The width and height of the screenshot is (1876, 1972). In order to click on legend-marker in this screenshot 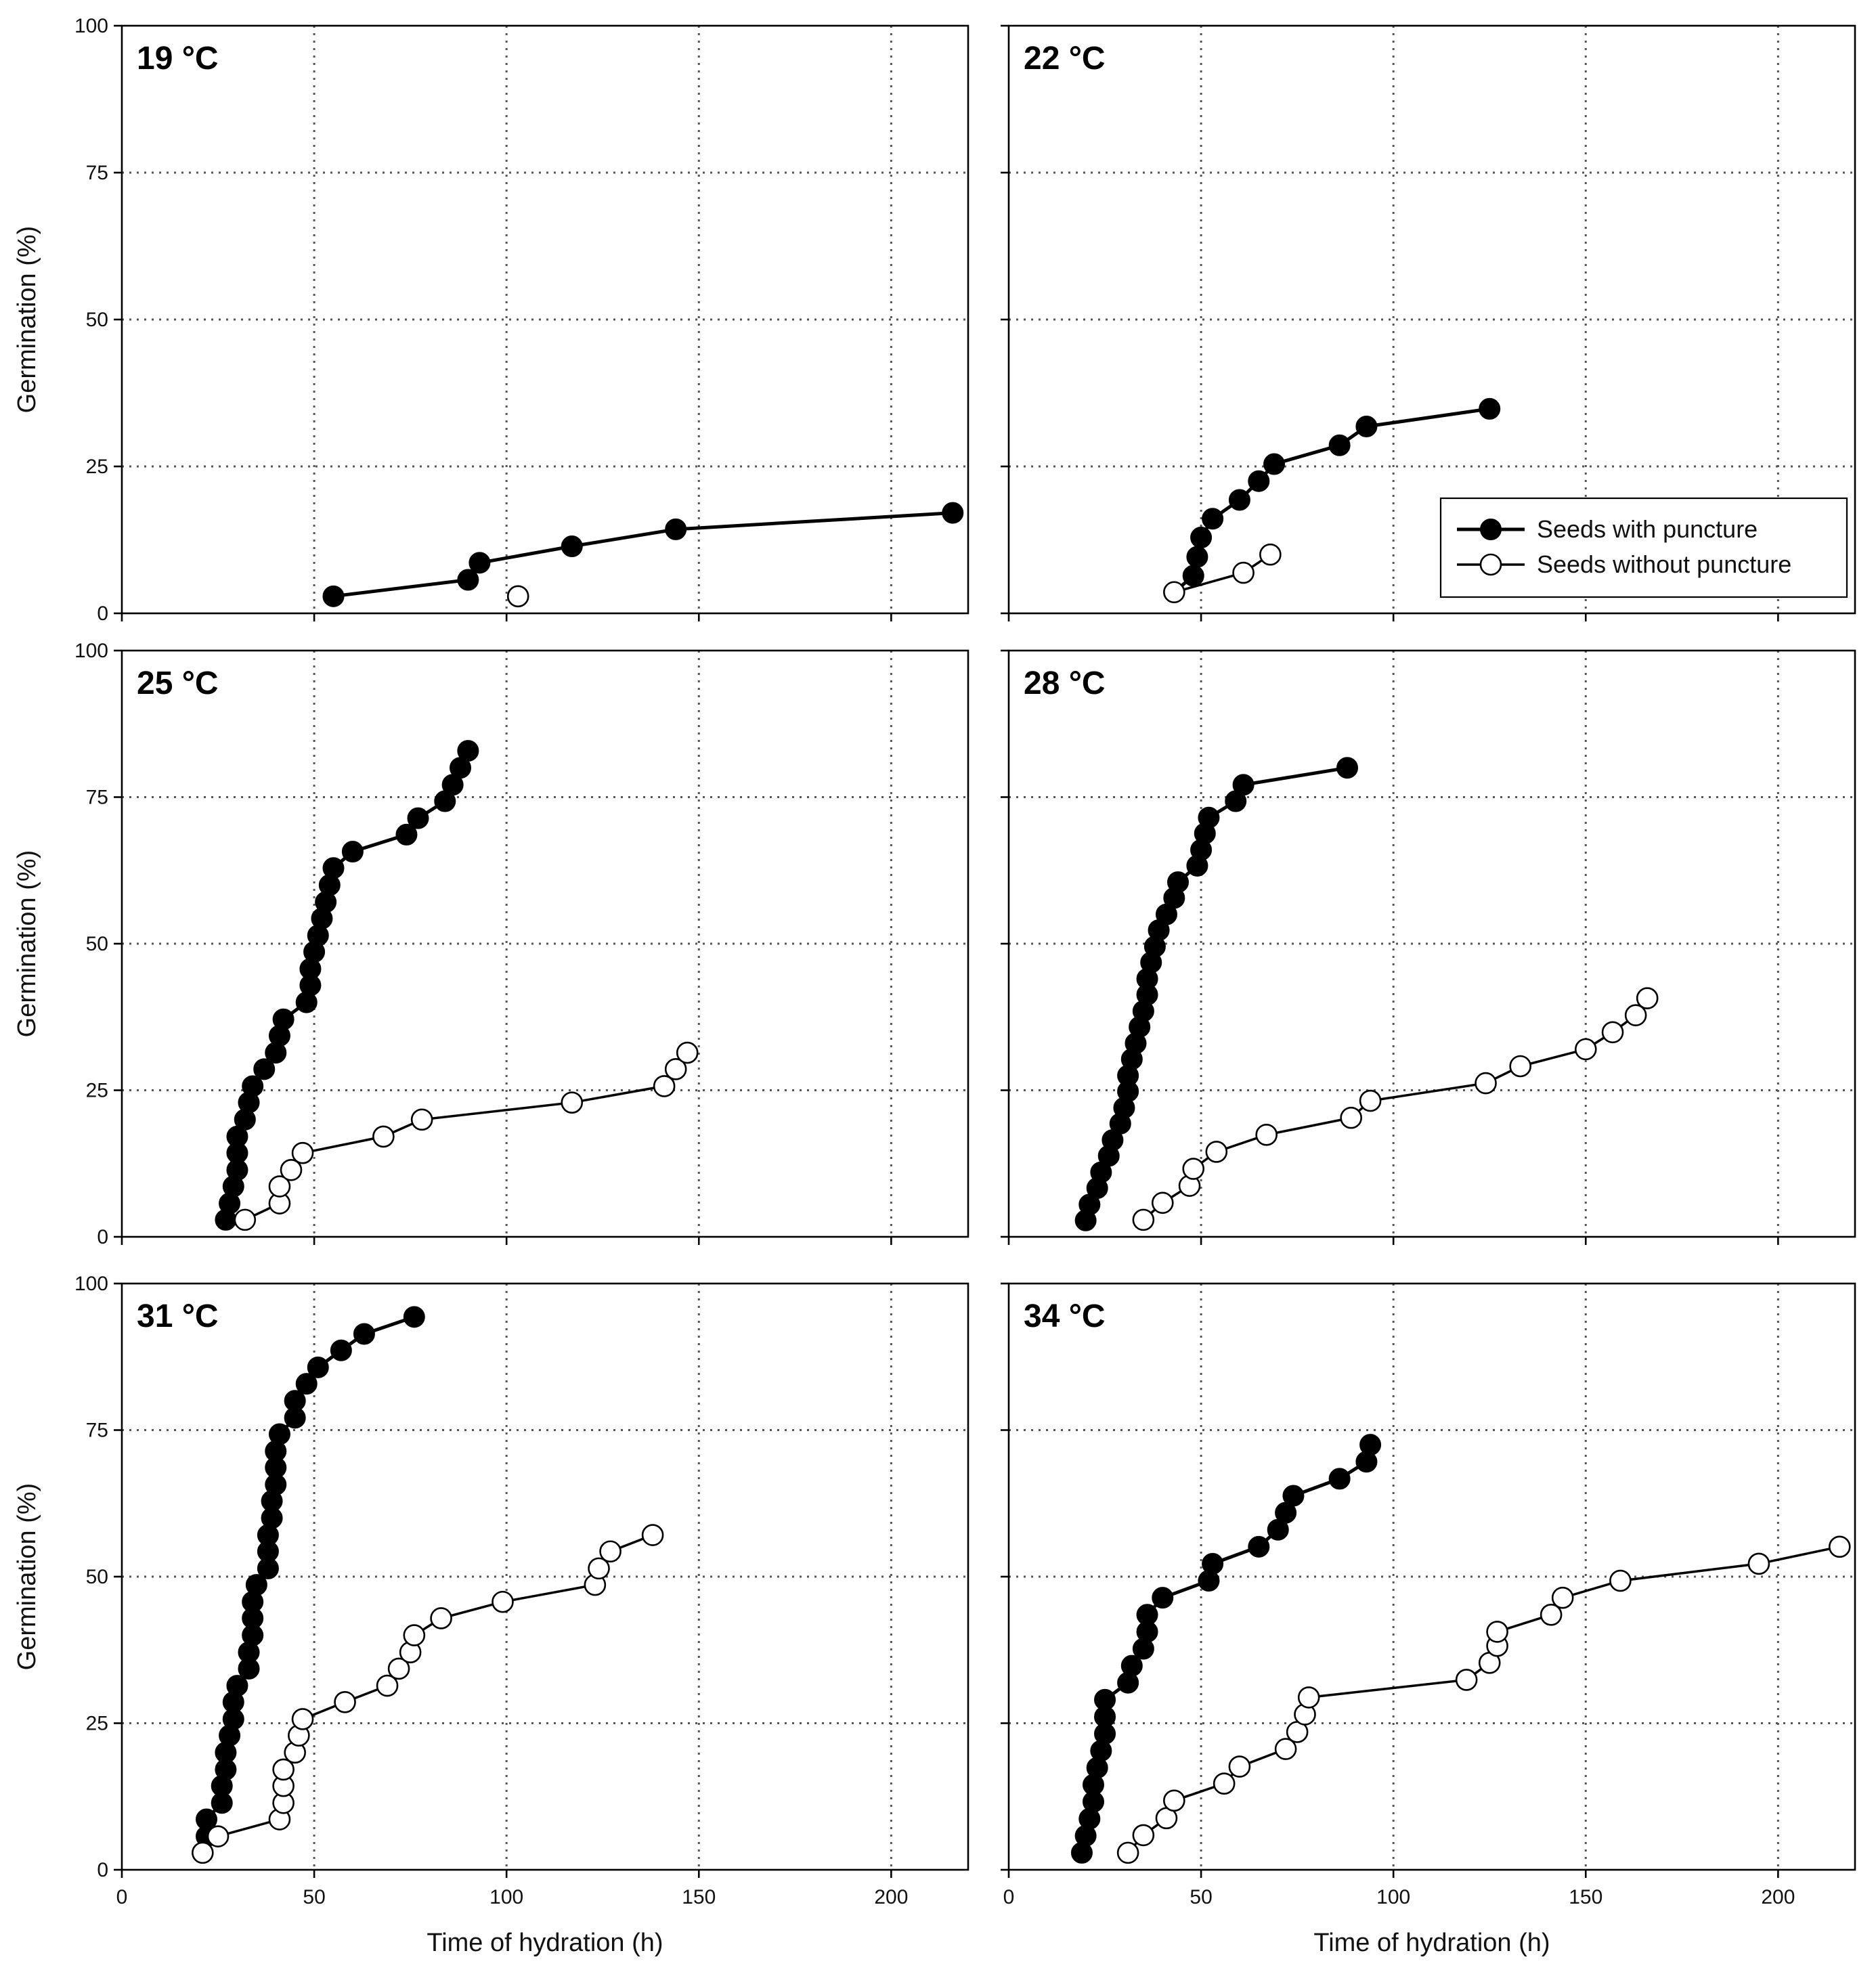, I will do `click(1490, 564)`.